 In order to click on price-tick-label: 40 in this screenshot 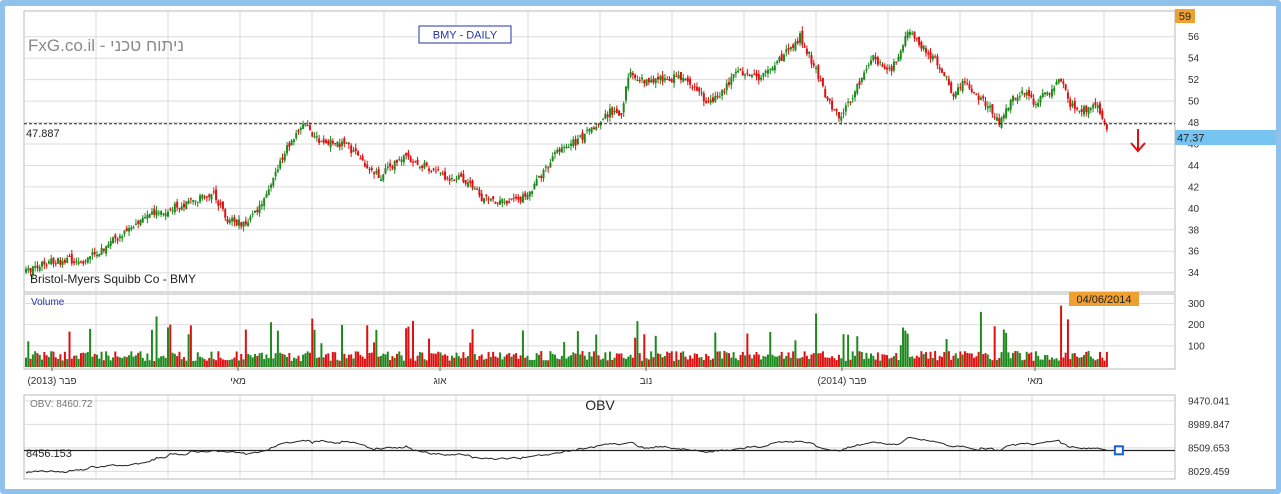, I will do `click(1194, 209)`.